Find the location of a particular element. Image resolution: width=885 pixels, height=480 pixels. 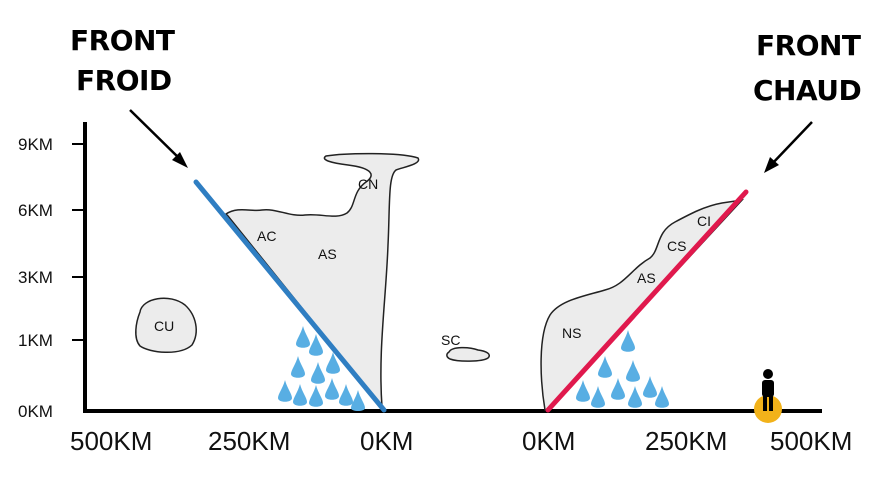

warm-rain is located at coordinates (622, 369).